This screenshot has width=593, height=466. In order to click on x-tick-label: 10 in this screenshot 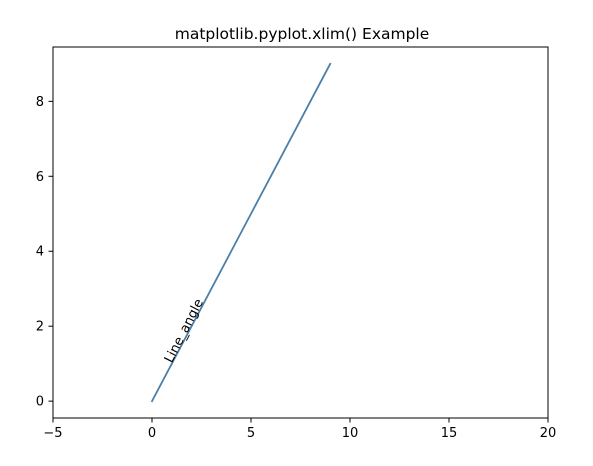, I will do `click(350, 433)`.